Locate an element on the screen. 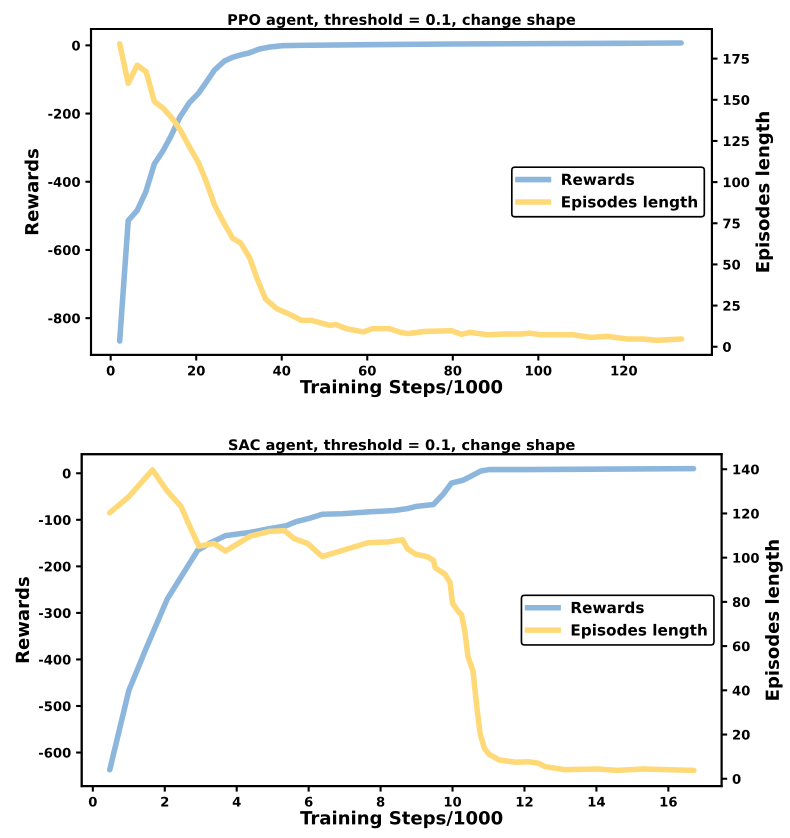  chart-title: PPO agent, threshold = 0.1, change shape is located at coordinates (402, 21).